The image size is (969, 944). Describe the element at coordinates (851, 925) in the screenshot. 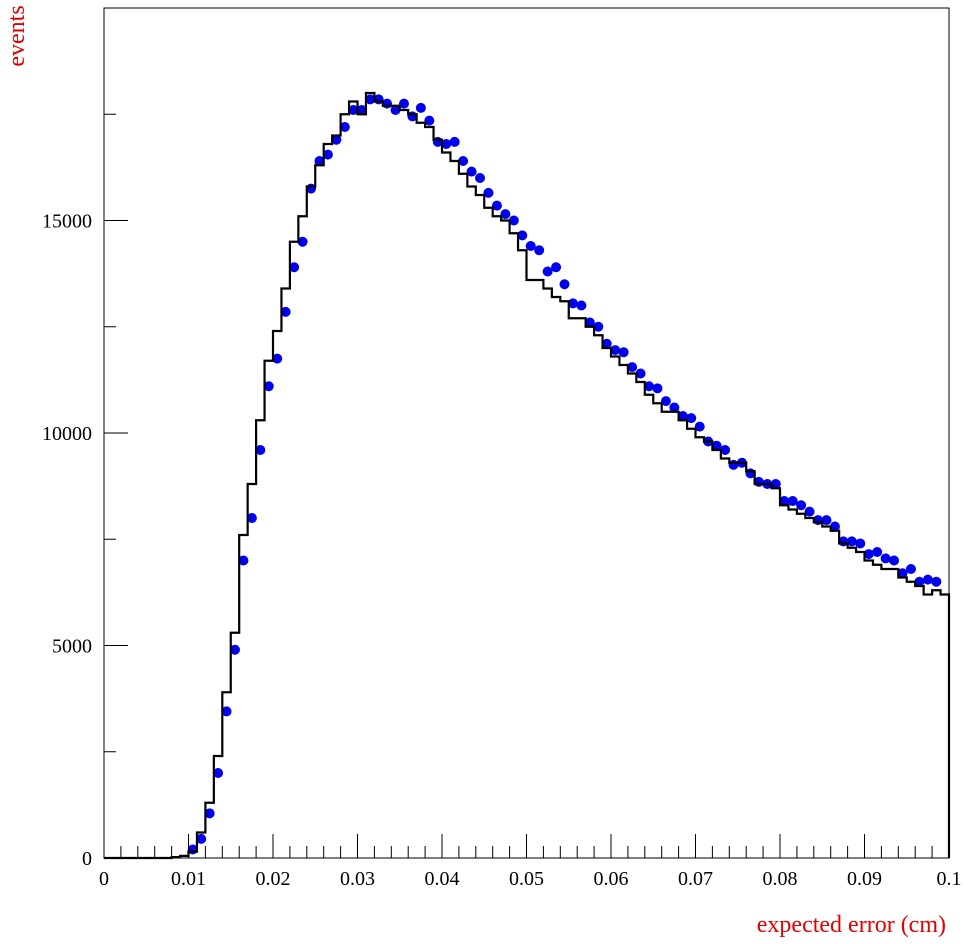

I see `x-axis-title: expected error (cm)` at that location.